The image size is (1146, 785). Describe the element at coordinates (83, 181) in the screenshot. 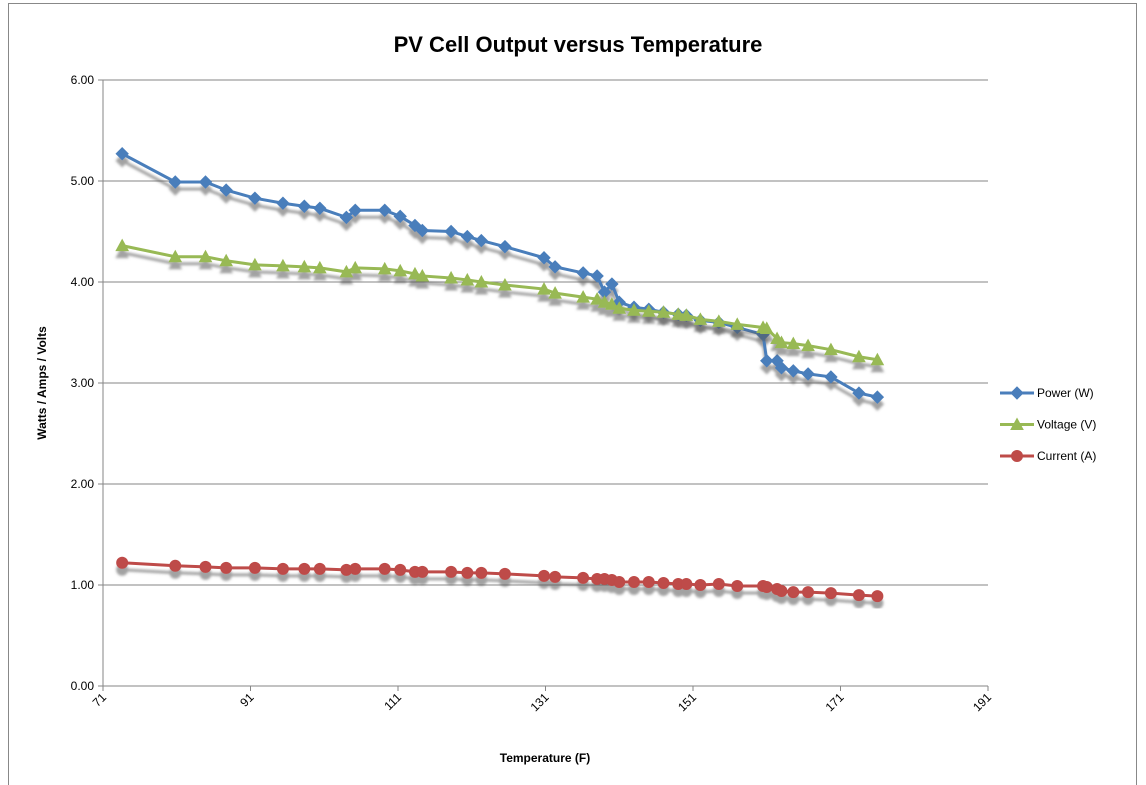

I see `y-tick-label: 5.00` at that location.